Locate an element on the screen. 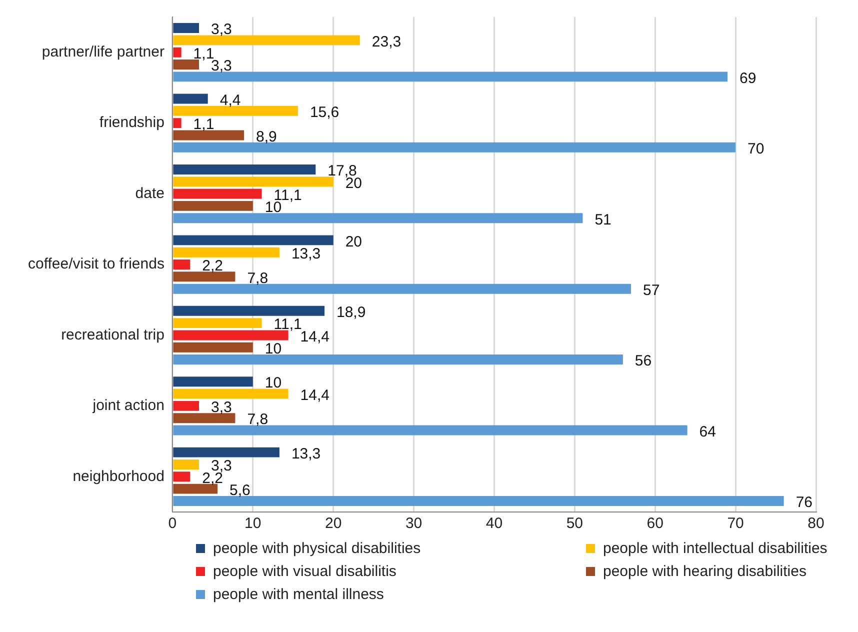  data-label: 4,4 is located at coordinates (230, 100).